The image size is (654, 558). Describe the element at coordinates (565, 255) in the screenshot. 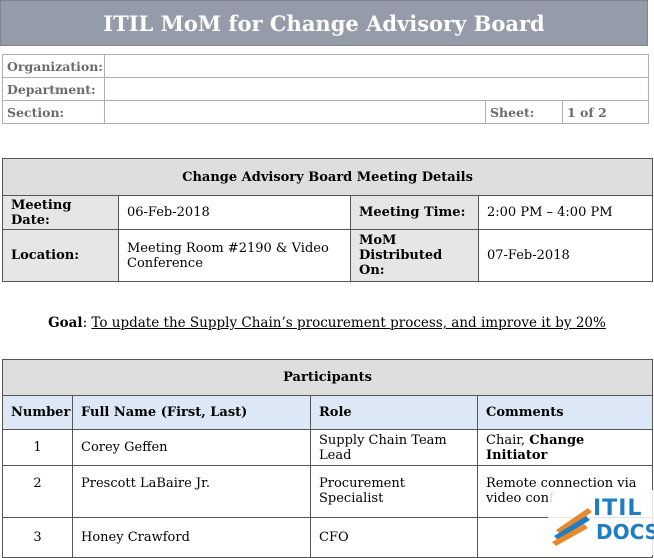

I see `mom-distributed-value: 07-Feb-2018` at that location.